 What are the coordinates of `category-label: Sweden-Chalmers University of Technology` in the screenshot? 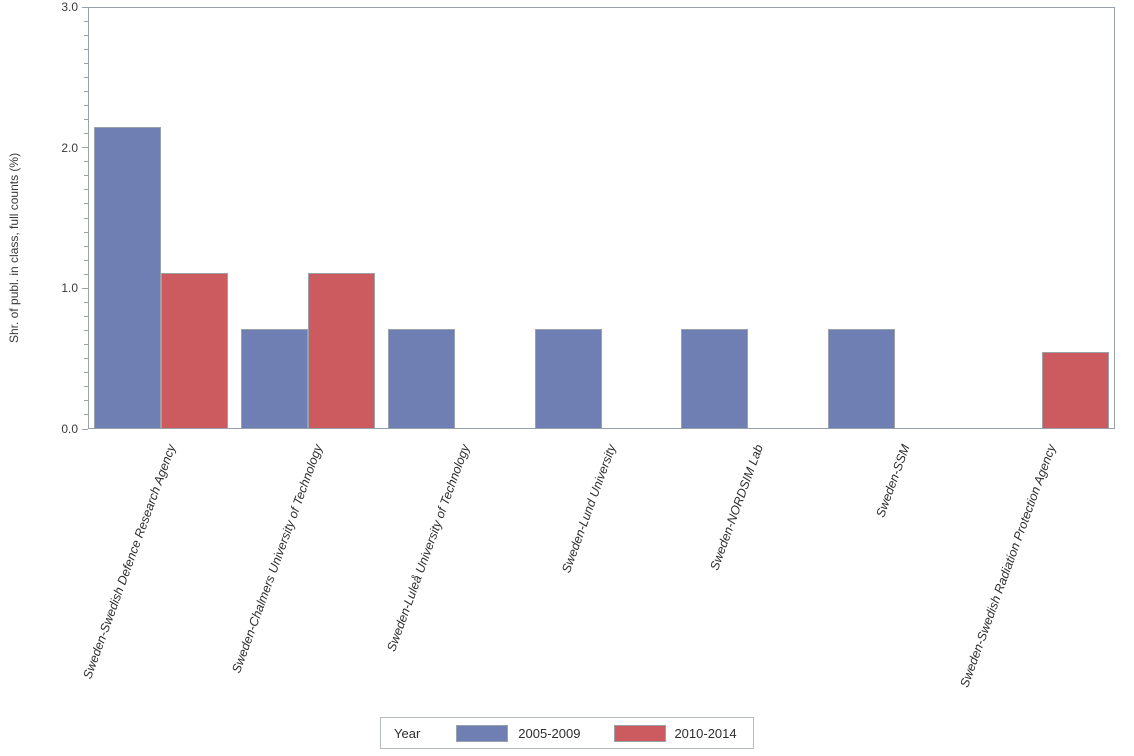 It's located at (277, 558).